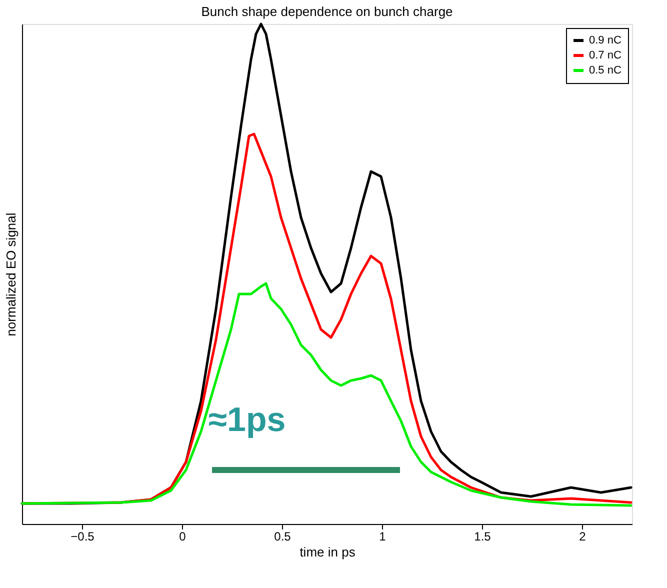  Describe the element at coordinates (483, 537) in the screenshot. I see `x-tick-label: 1.5` at that location.